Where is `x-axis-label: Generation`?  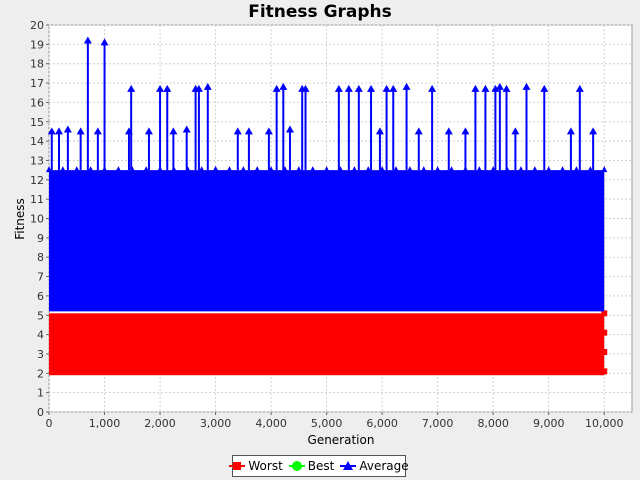
x-axis-label: Generation is located at coordinates (341, 440).